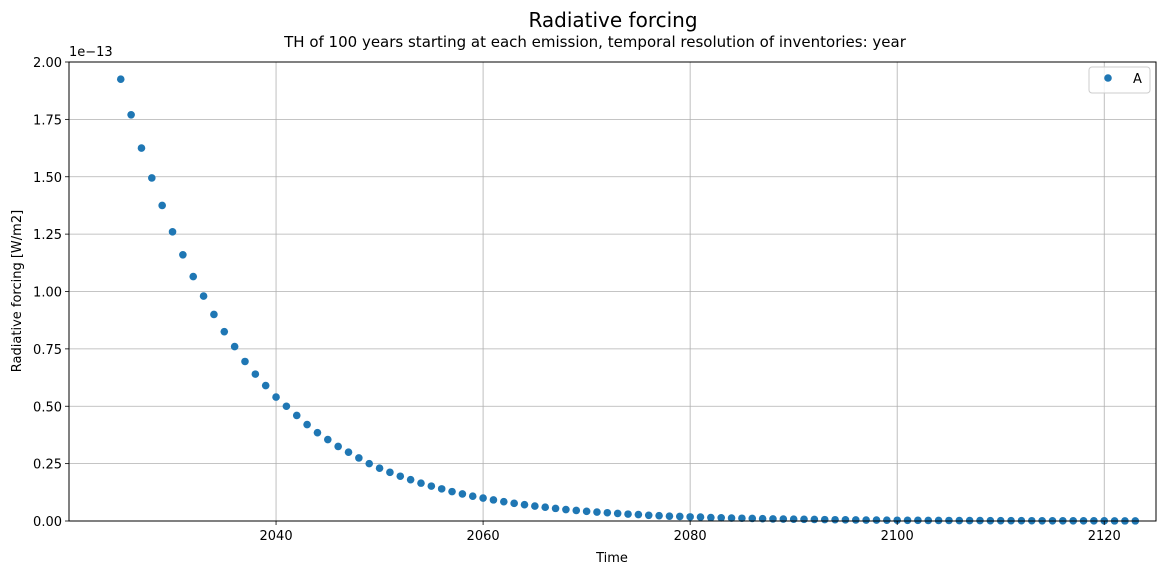  Describe the element at coordinates (47, 522) in the screenshot. I see `y-tick-label: 0.00` at that location.